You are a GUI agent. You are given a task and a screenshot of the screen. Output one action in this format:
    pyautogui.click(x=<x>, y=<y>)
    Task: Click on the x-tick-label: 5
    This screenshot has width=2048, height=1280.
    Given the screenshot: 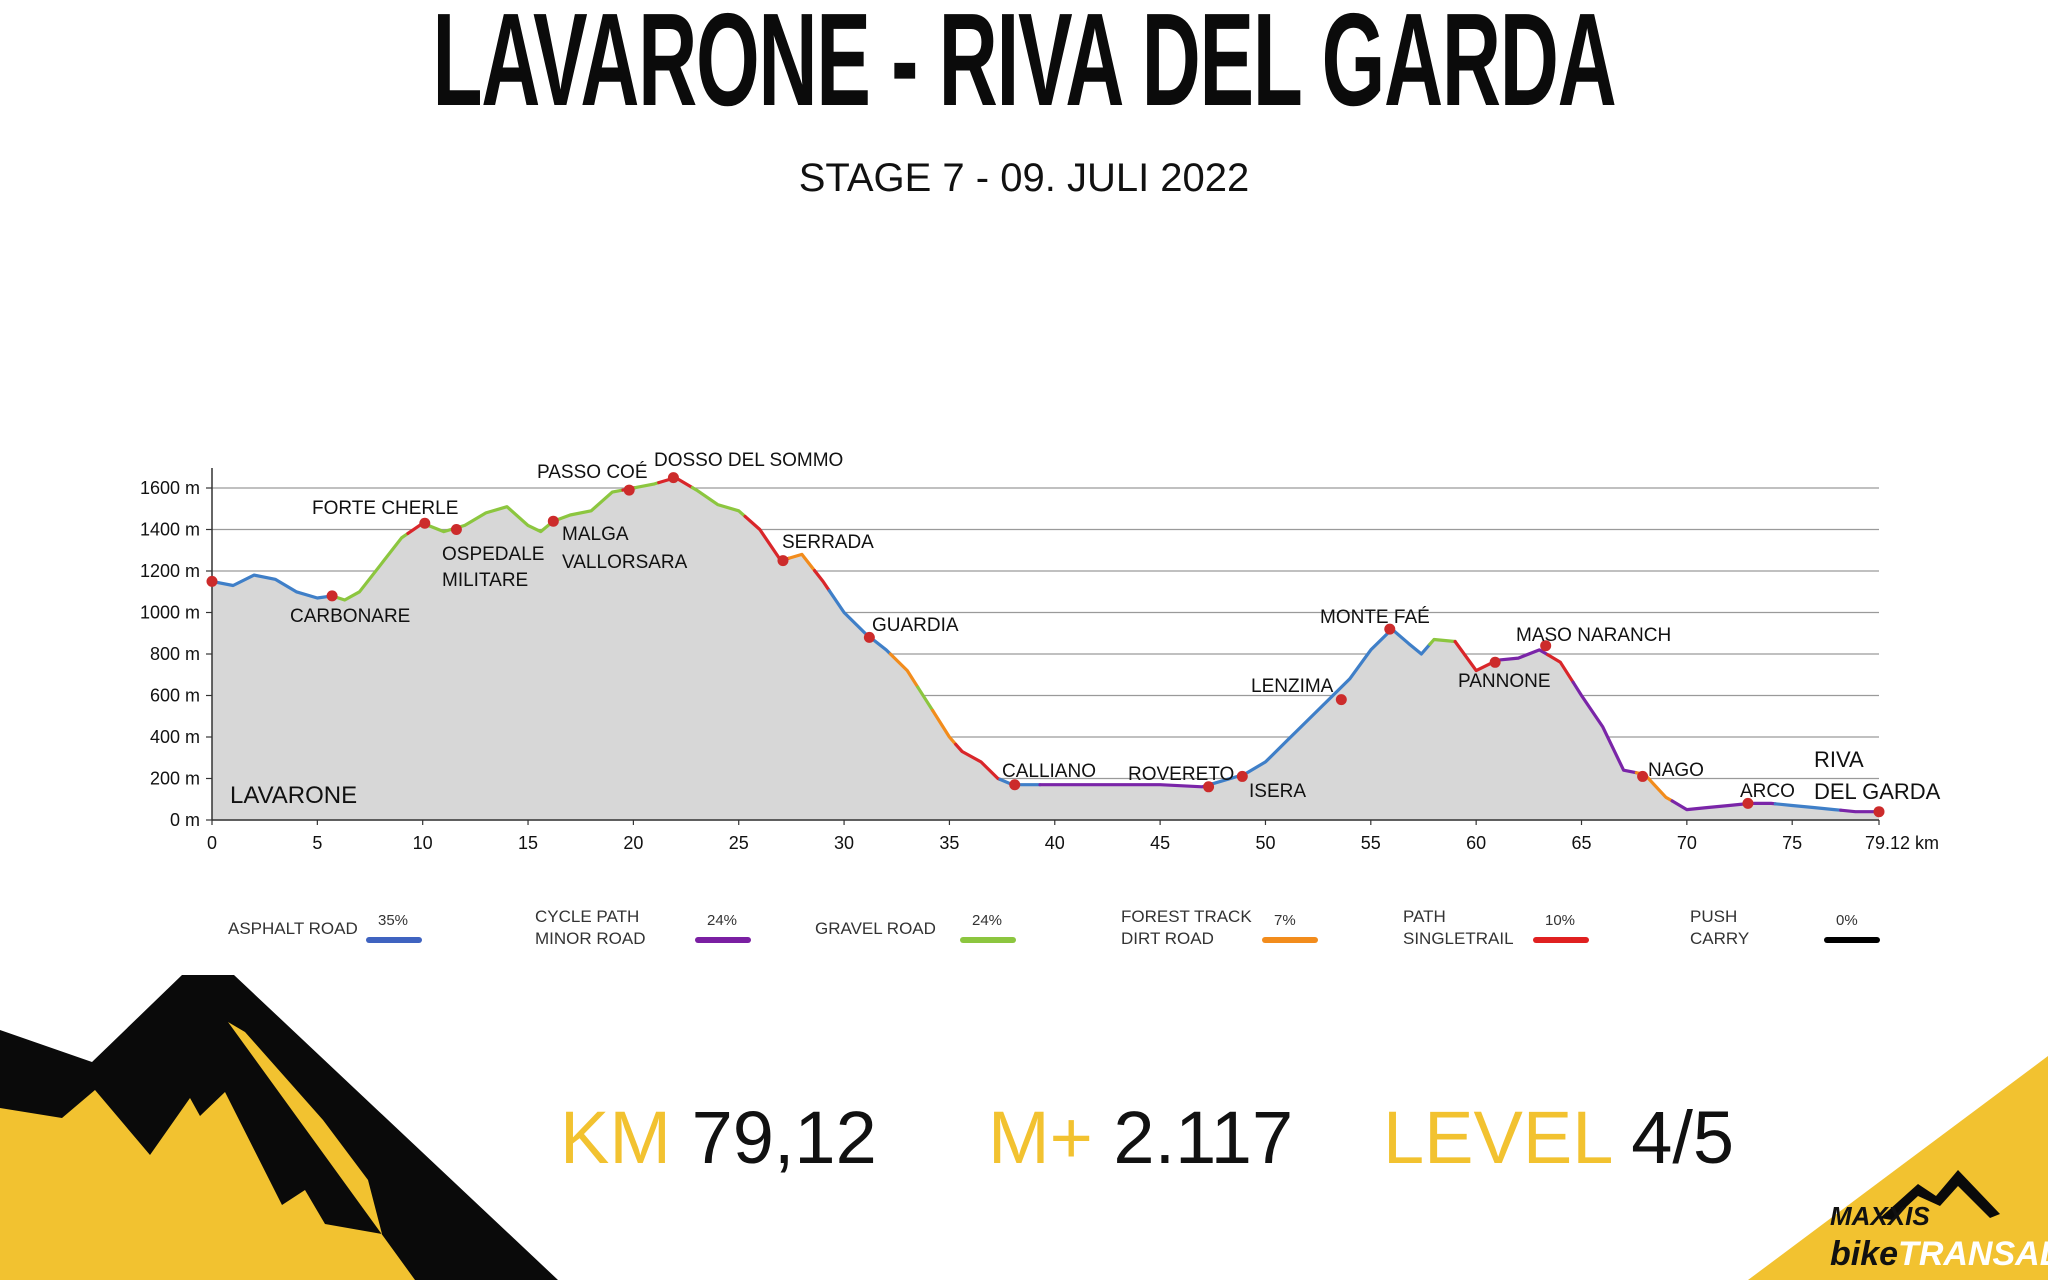 What is the action you would take?
    pyautogui.click(x=317, y=843)
    